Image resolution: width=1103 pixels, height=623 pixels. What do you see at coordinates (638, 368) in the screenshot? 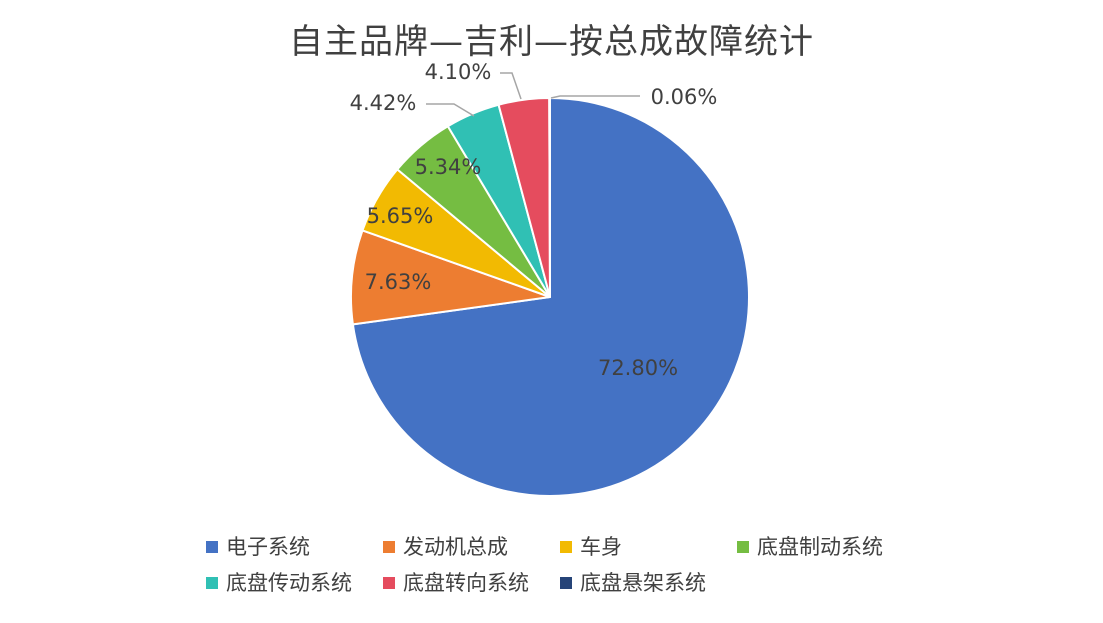
I see `data-label-1: 72.80%` at bounding box center [638, 368].